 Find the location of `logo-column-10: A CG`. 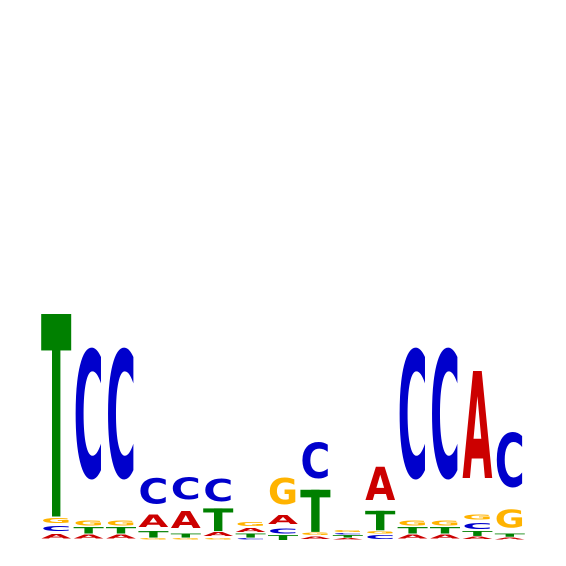

logo-column-10: A CG is located at coordinates (348, 535).